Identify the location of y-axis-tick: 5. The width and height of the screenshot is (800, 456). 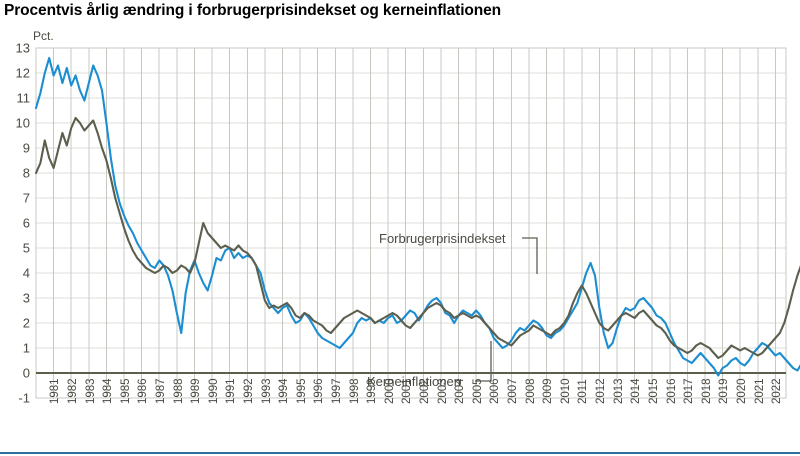
(26, 248).